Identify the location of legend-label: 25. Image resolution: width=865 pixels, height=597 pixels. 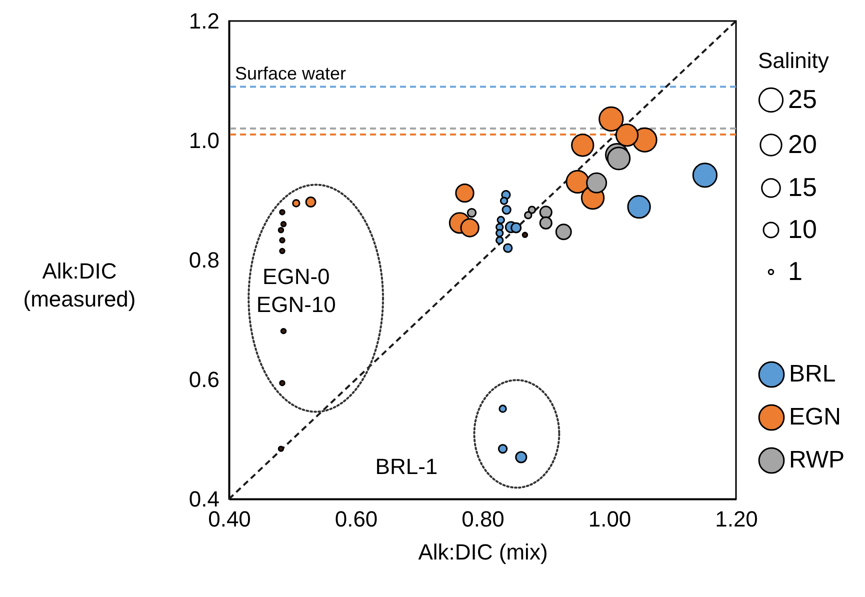
(802, 99).